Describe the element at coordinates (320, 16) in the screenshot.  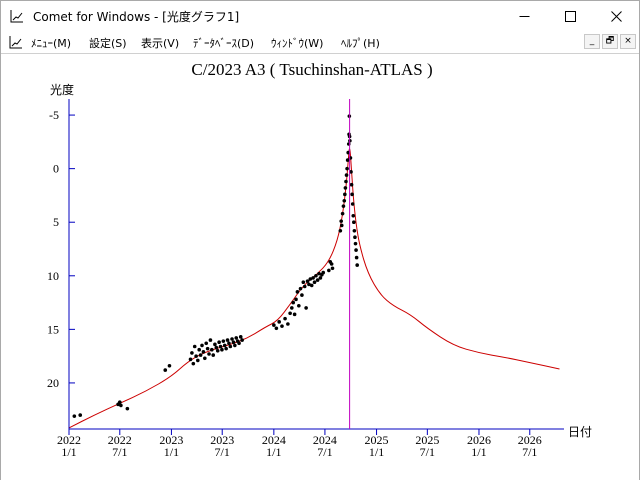
I see `title-bar: Comet for Windows - [光度グラフ1]` at that location.